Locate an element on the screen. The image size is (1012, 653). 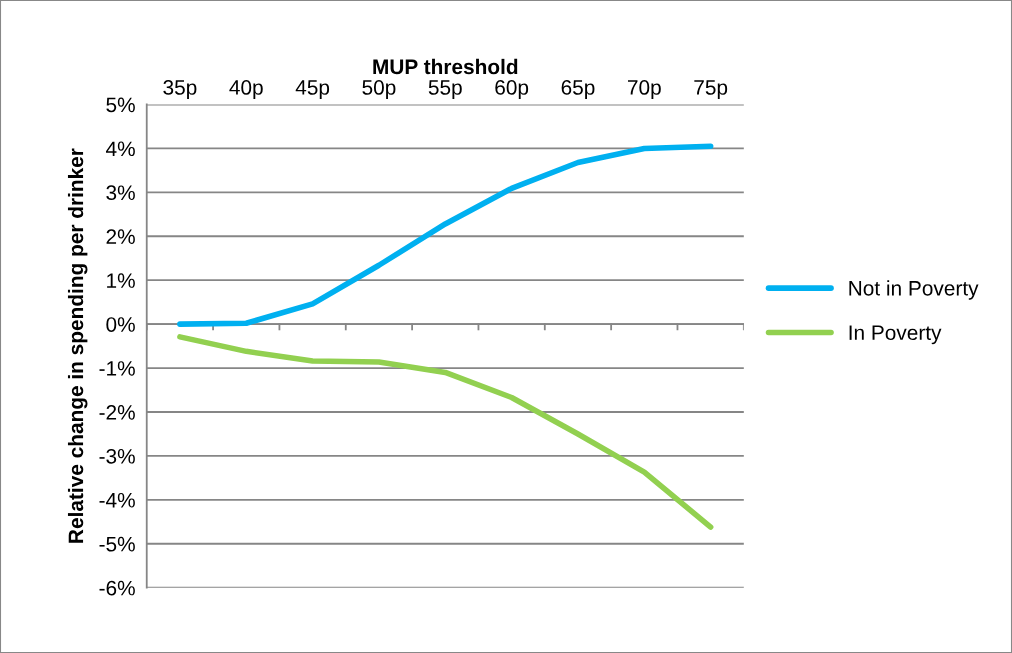
y-tick-label: 5% is located at coordinates (120, 105).